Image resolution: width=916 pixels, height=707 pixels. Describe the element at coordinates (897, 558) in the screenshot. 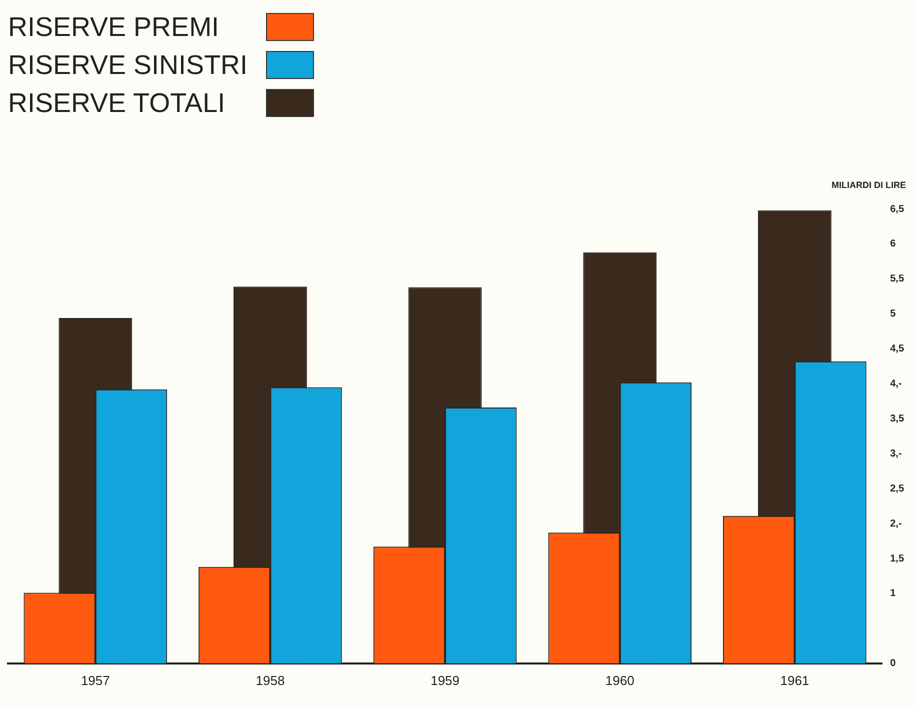

I see `y-tick-label: 1,5` at that location.